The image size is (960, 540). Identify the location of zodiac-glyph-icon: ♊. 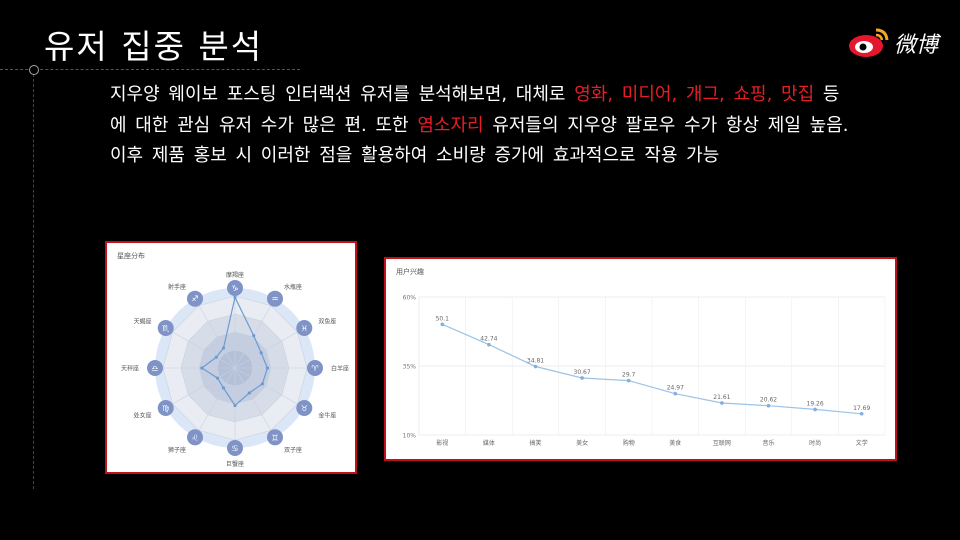
(274, 437).